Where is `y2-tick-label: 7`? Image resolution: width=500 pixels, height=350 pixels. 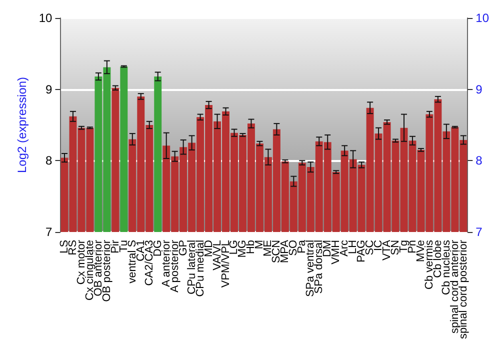 y2-tick-label: 7 is located at coordinates (479, 231).